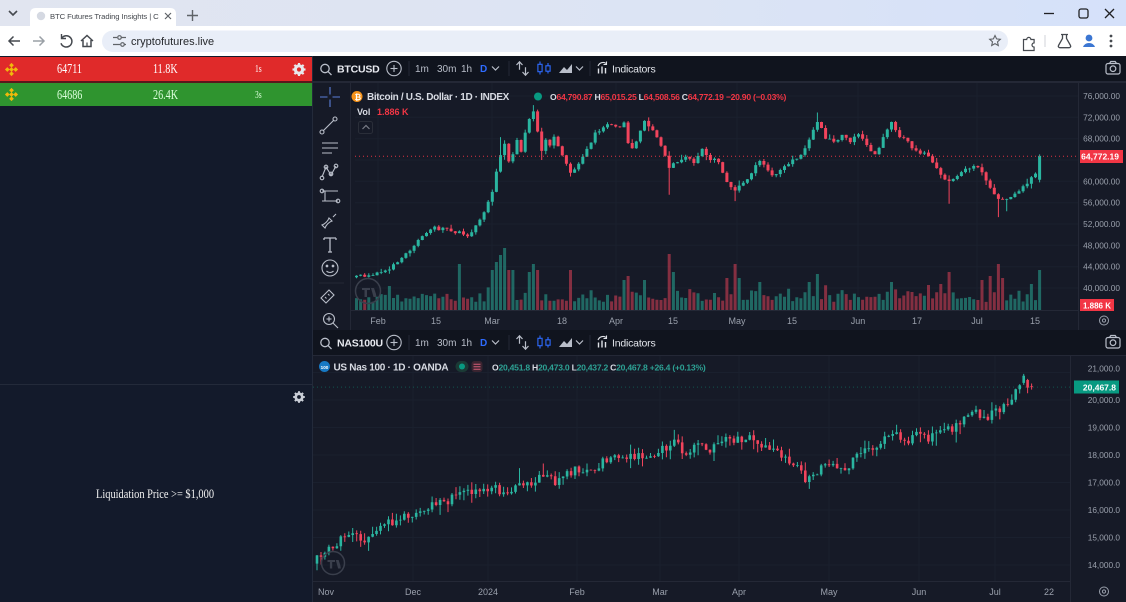 This screenshot has width=1126, height=602. What do you see at coordinates (917, 321) in the screenshot?
I see `svg-text: 17` at bounding box center [917, 321].